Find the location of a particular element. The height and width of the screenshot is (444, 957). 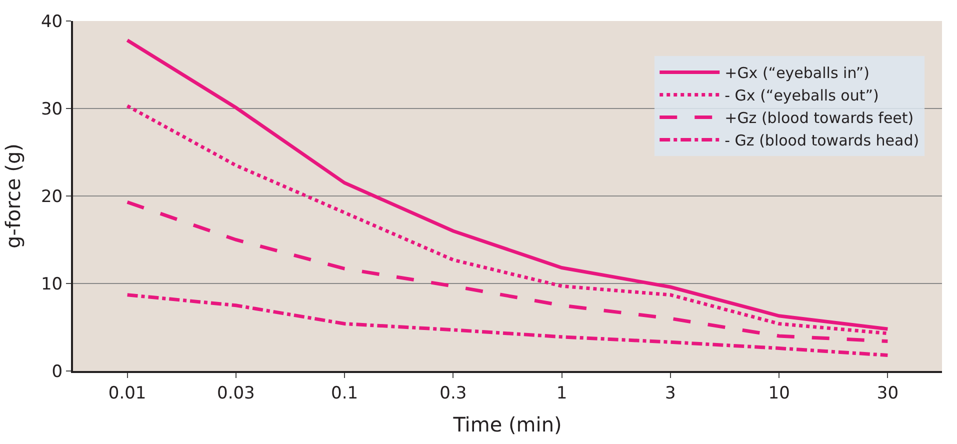

line-series is located at coordinates (508, 325).